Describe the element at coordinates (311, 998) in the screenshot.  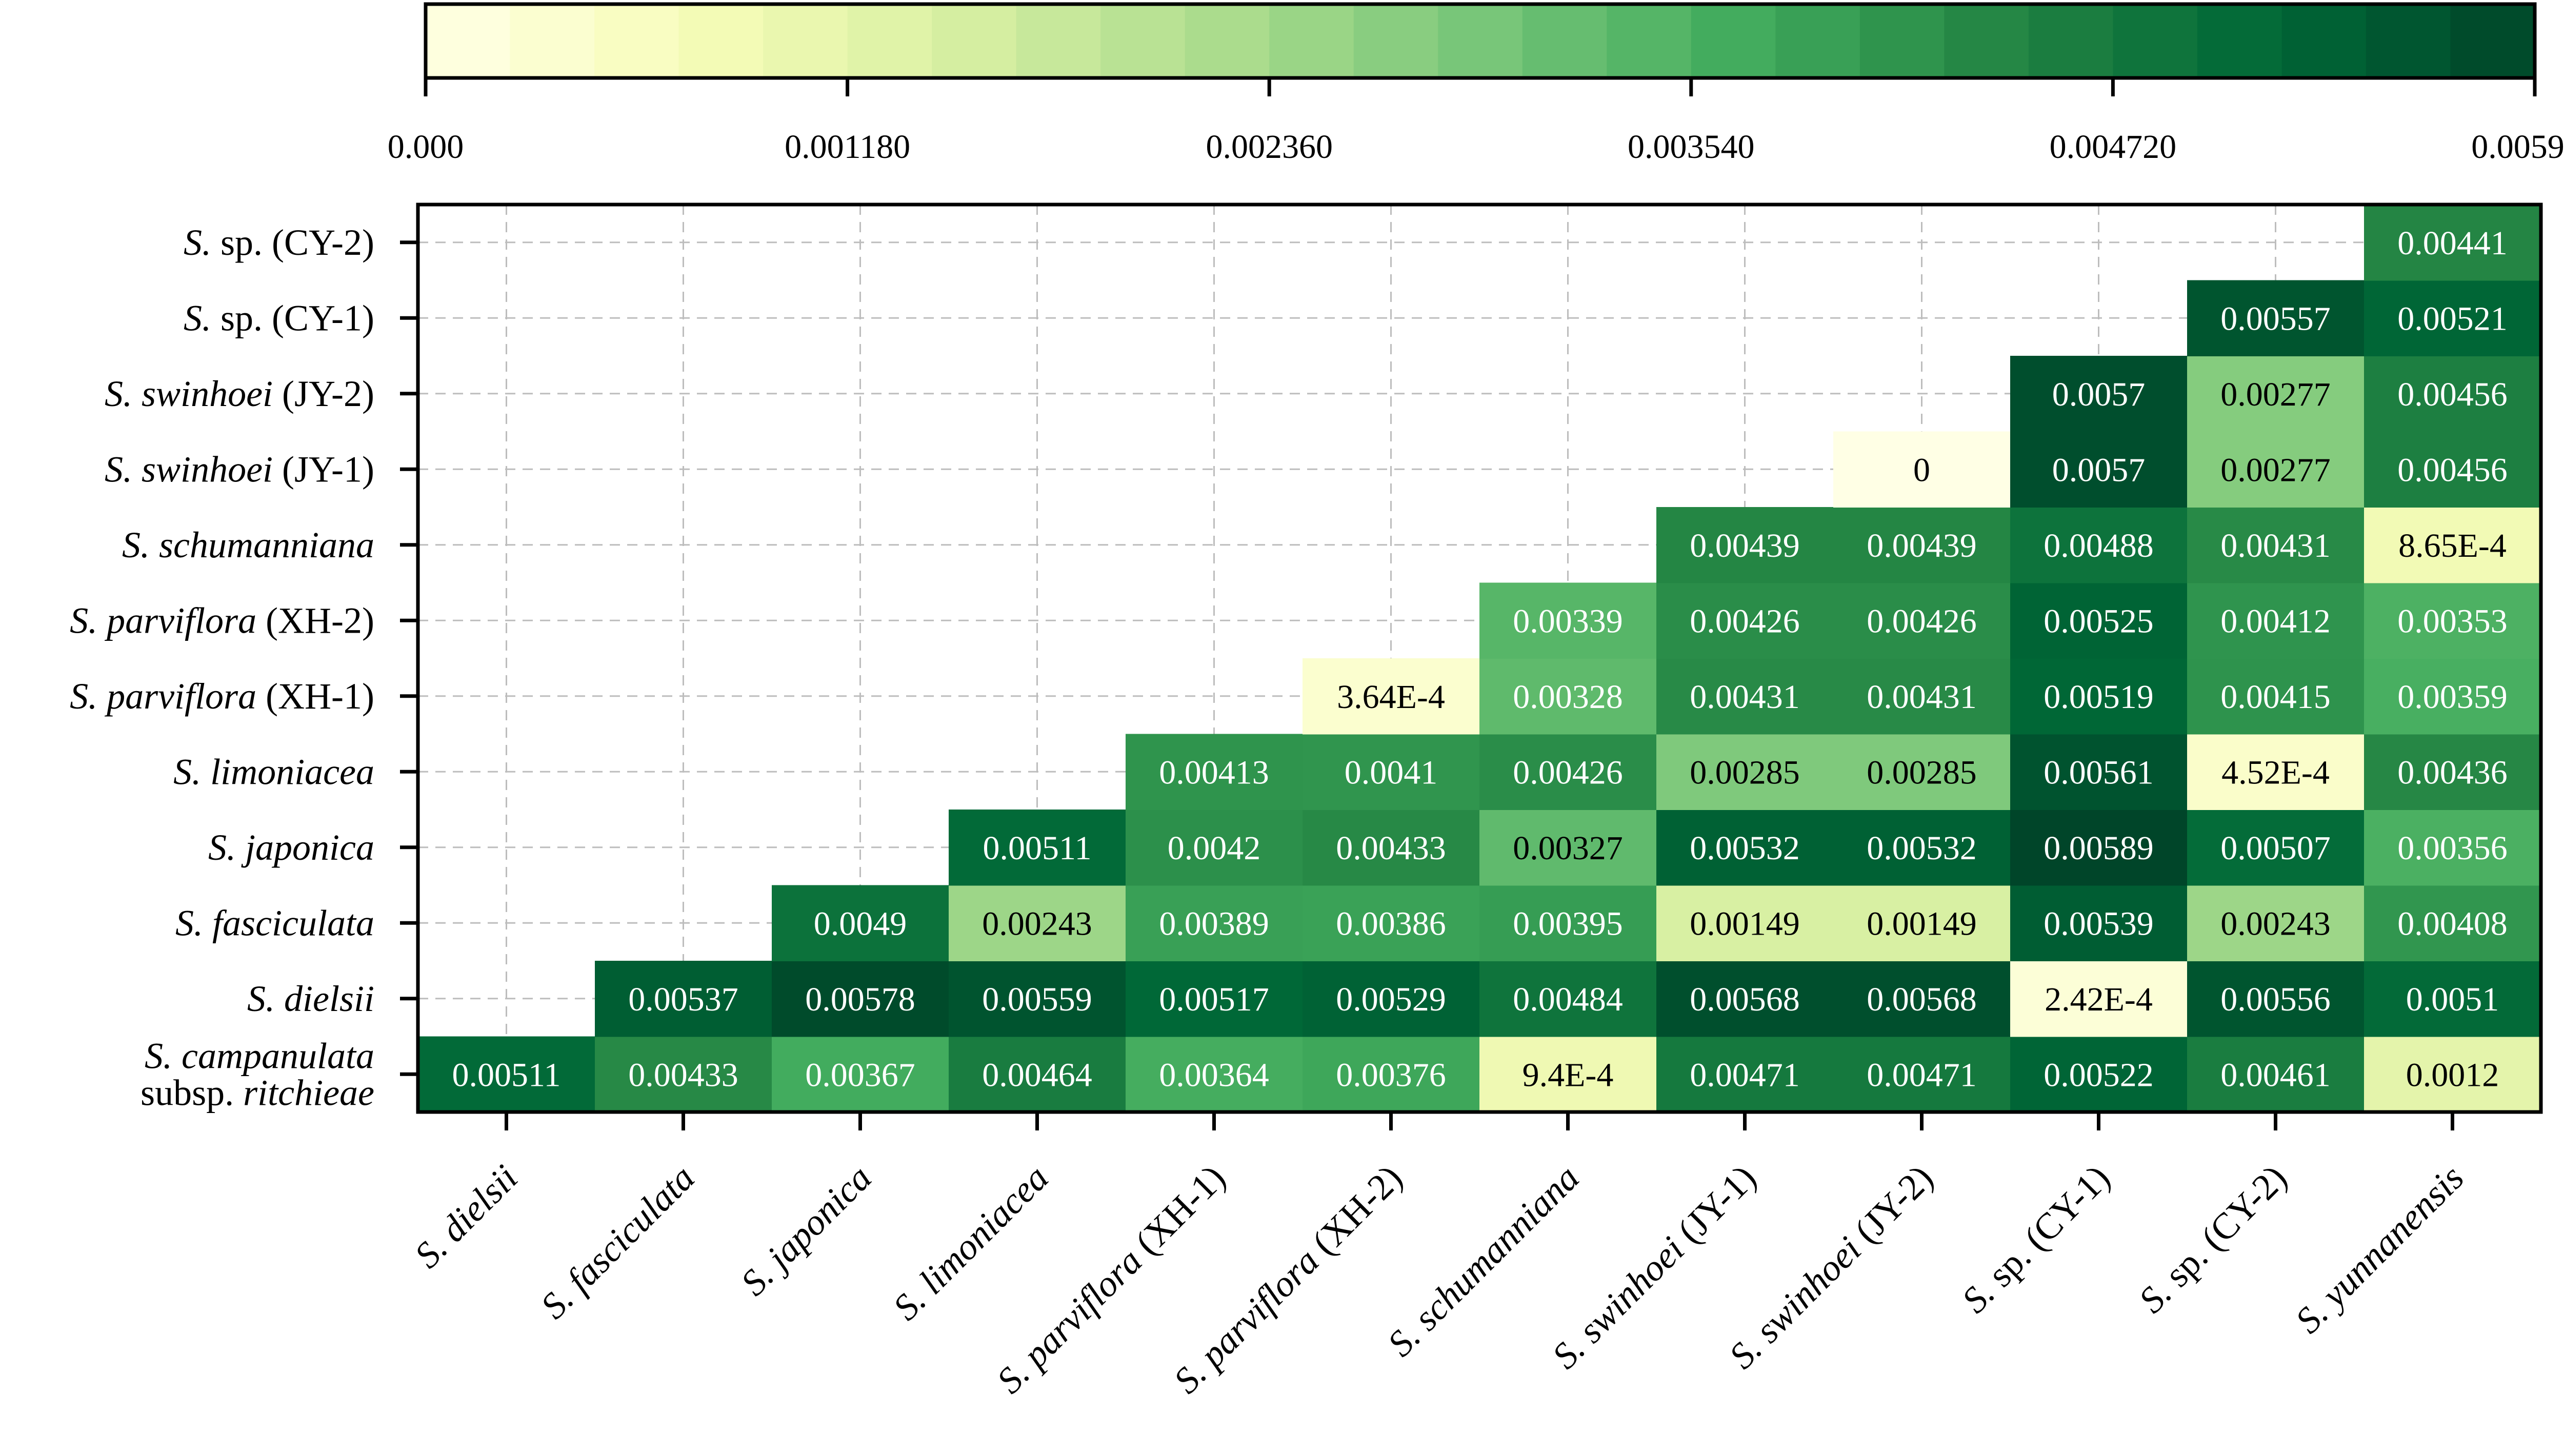
I see `y-axis-label: S. dielsii` at that location.